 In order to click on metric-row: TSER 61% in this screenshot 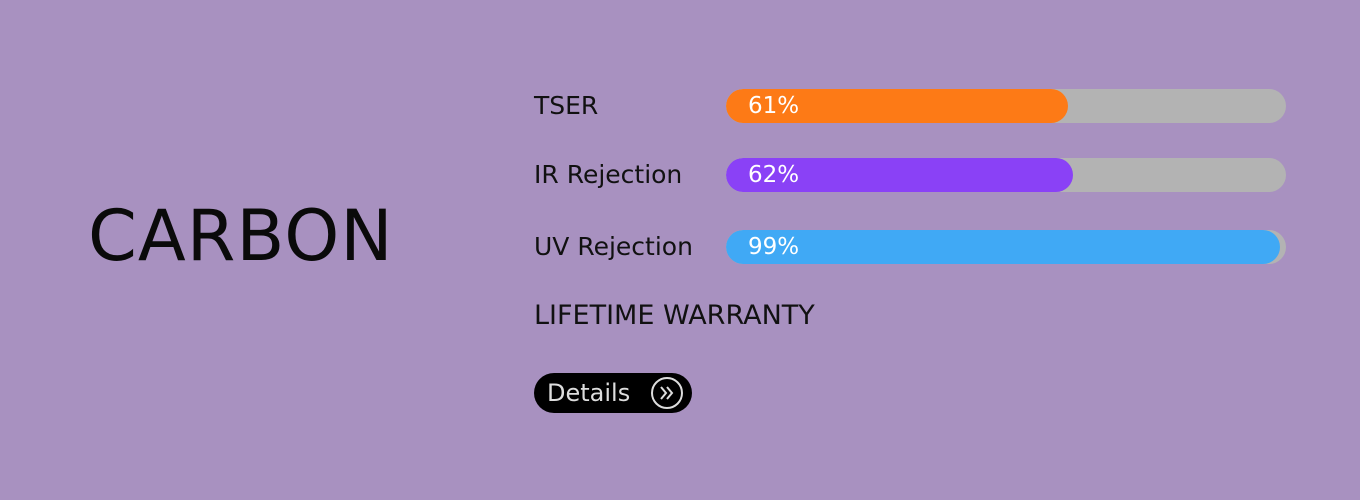, I will do `click(914, 106)`.